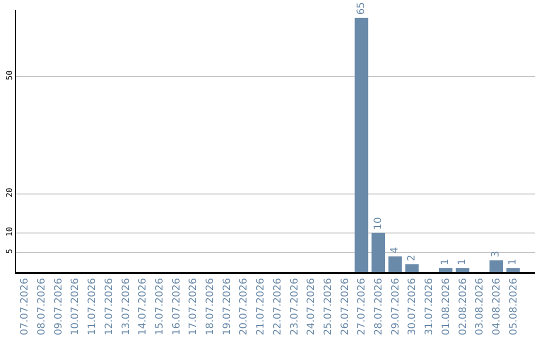 This screenshot has height=340, width=540. What do you see at coordinates (278, 307) in the screenshot?
I see `x-tick-label: 22.07.2026` at bounding box center [278, 307].